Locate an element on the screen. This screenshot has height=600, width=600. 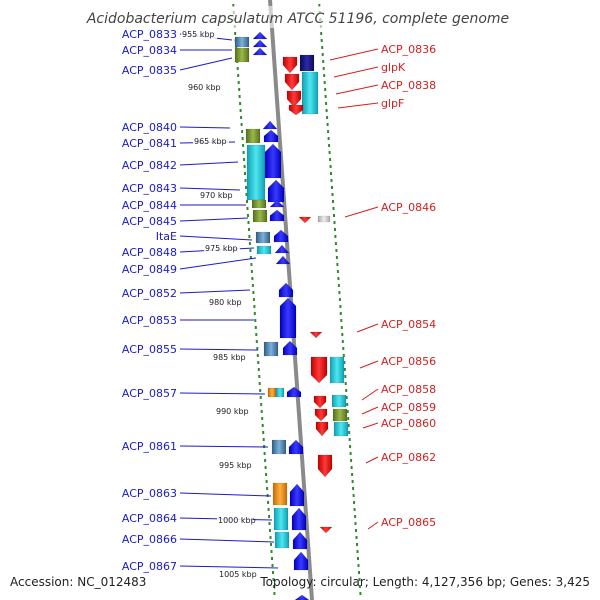
gene-label-acp-0865: ACP_0865 is located at coordinates (408, 522).